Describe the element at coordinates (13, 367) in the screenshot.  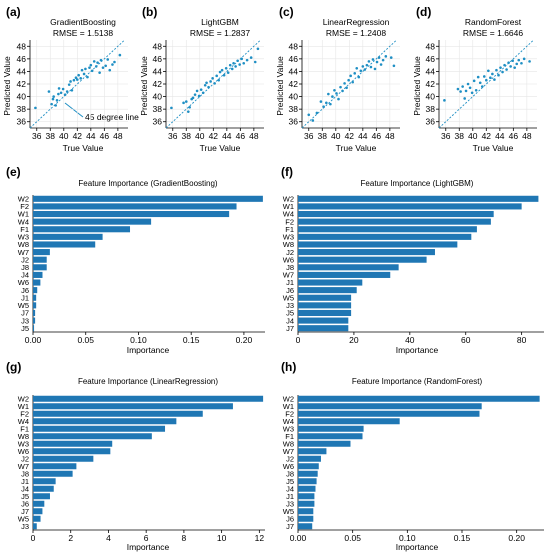
I see `panel-g-letter: (g)` at that location.